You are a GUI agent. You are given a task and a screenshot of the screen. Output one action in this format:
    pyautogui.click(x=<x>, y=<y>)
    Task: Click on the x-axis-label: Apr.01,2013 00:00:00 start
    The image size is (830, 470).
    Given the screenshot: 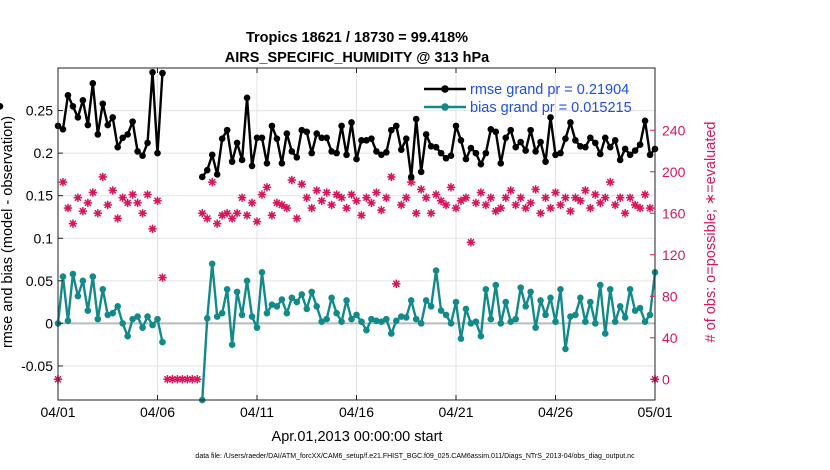 What is the action you would take?
    pyautogui.click(x=357, y=437)
    